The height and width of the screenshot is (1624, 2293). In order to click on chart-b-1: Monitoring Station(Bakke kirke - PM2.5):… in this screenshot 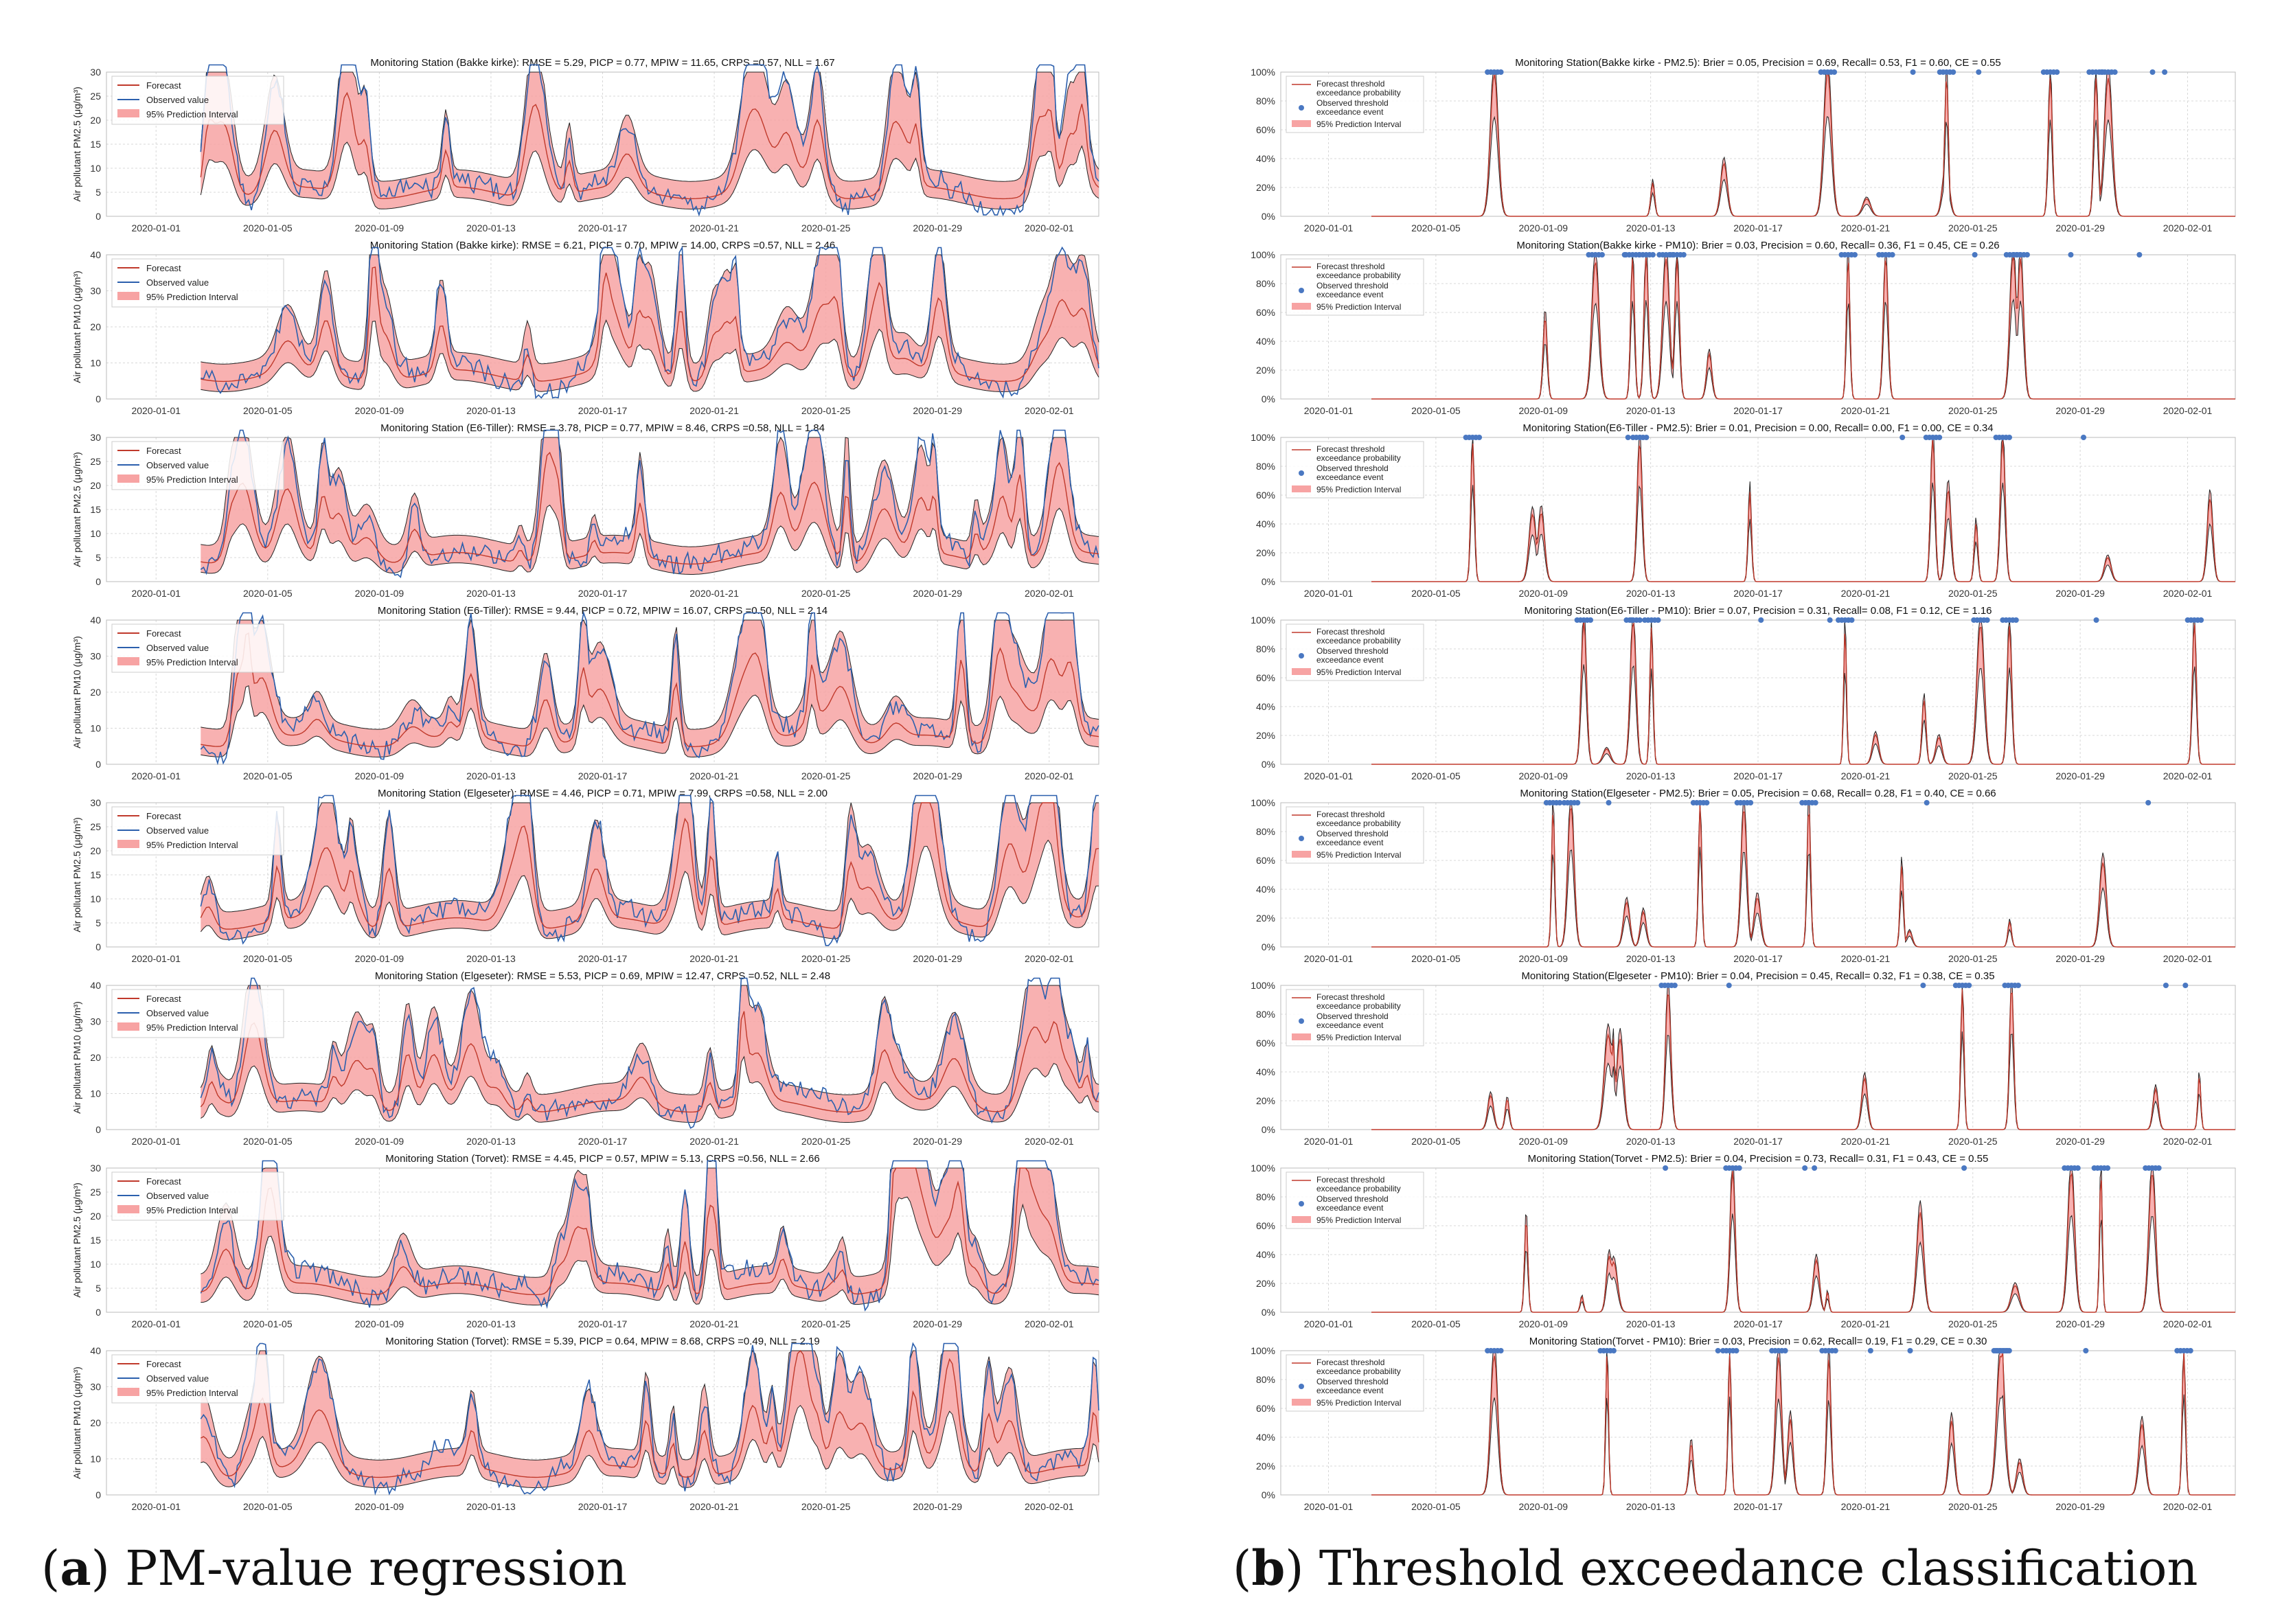, I will do `click(1743, 145)`.